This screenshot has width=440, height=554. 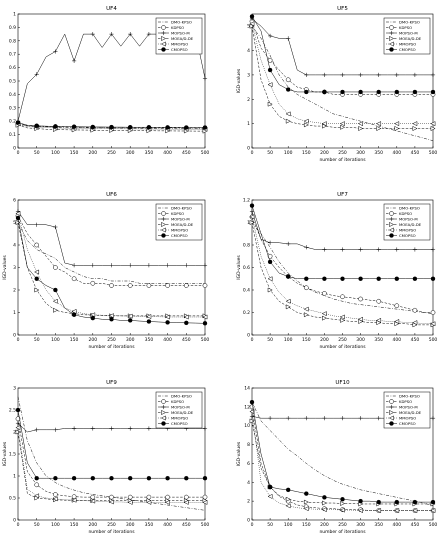 What do you see at coordinates (181, 396) in the screenshot?
I see `legend-label: DMO-KPSO` at bounding box center [181, 396].